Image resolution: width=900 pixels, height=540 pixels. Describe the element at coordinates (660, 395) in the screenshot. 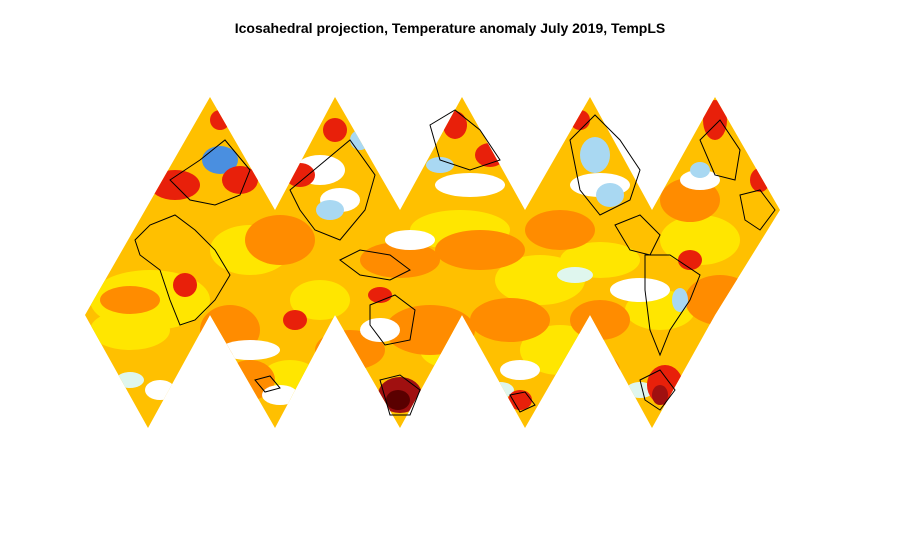

I see `anomaly-region-very-hot` at that location.